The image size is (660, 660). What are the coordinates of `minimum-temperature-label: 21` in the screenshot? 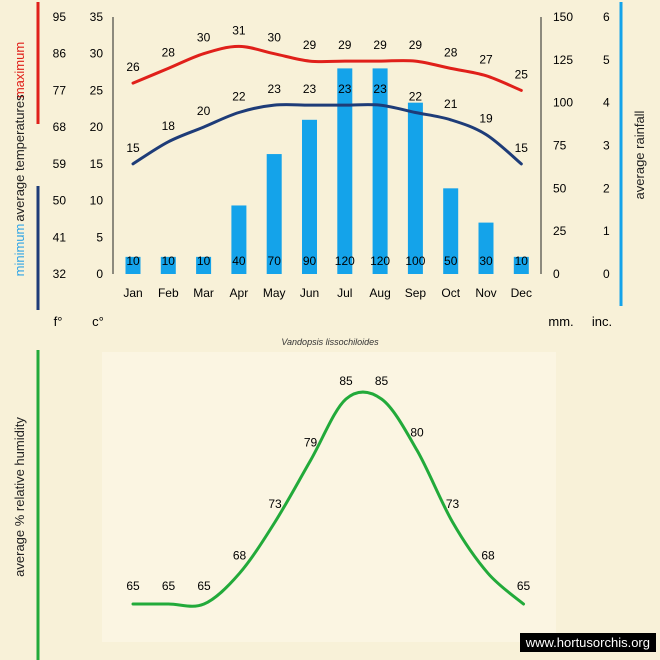 It's located at (451, 104).